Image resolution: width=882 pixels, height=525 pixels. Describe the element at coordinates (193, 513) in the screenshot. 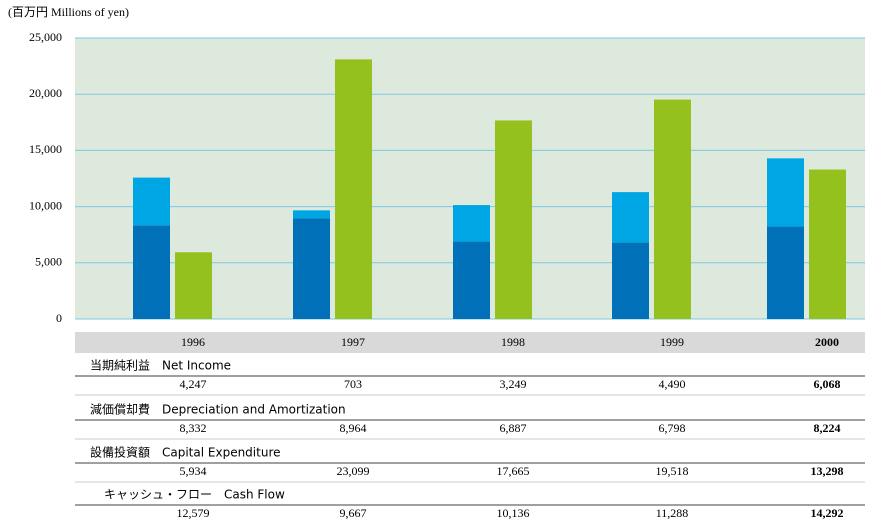

I see `table-value: 12,579` at that location.